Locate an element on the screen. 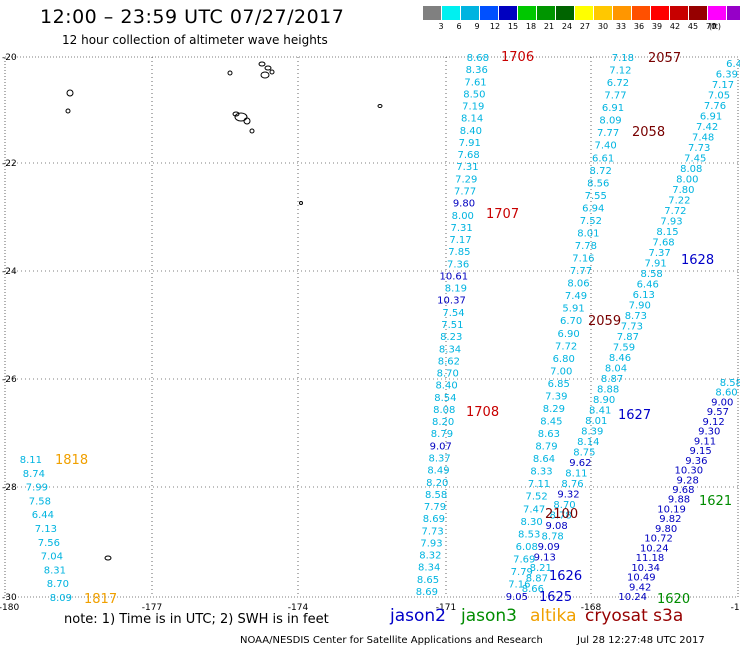 The height and width of the screenshot is (650, 740). swh-value: 9.13 is located at coordinates (545, 558).